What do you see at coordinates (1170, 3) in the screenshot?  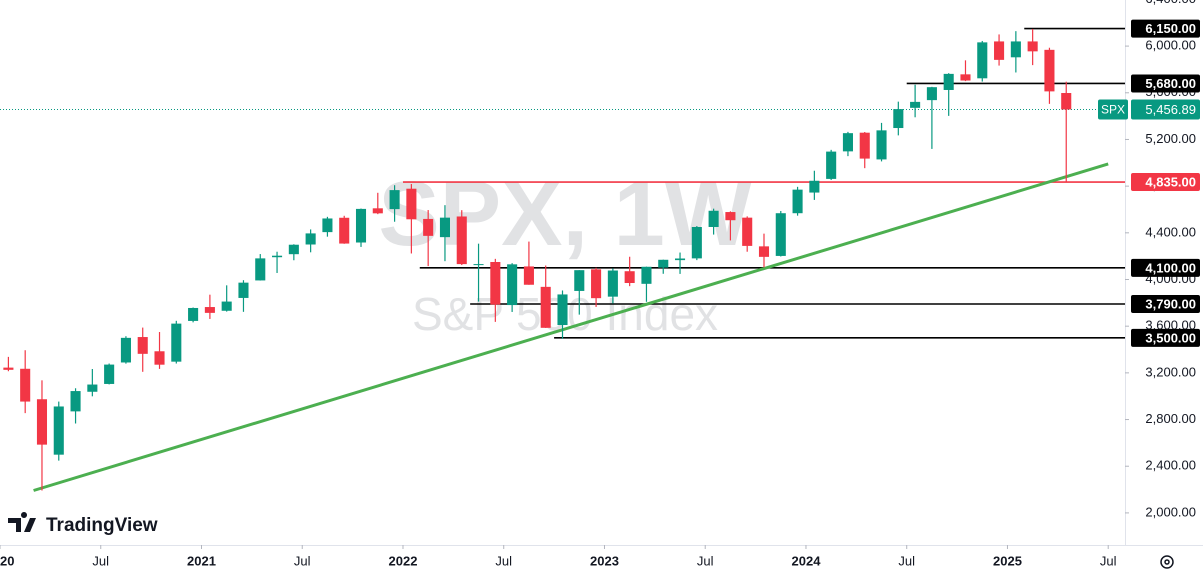 I see `y-tick-label: 6,400.00` at bounding box center [1170, 3].